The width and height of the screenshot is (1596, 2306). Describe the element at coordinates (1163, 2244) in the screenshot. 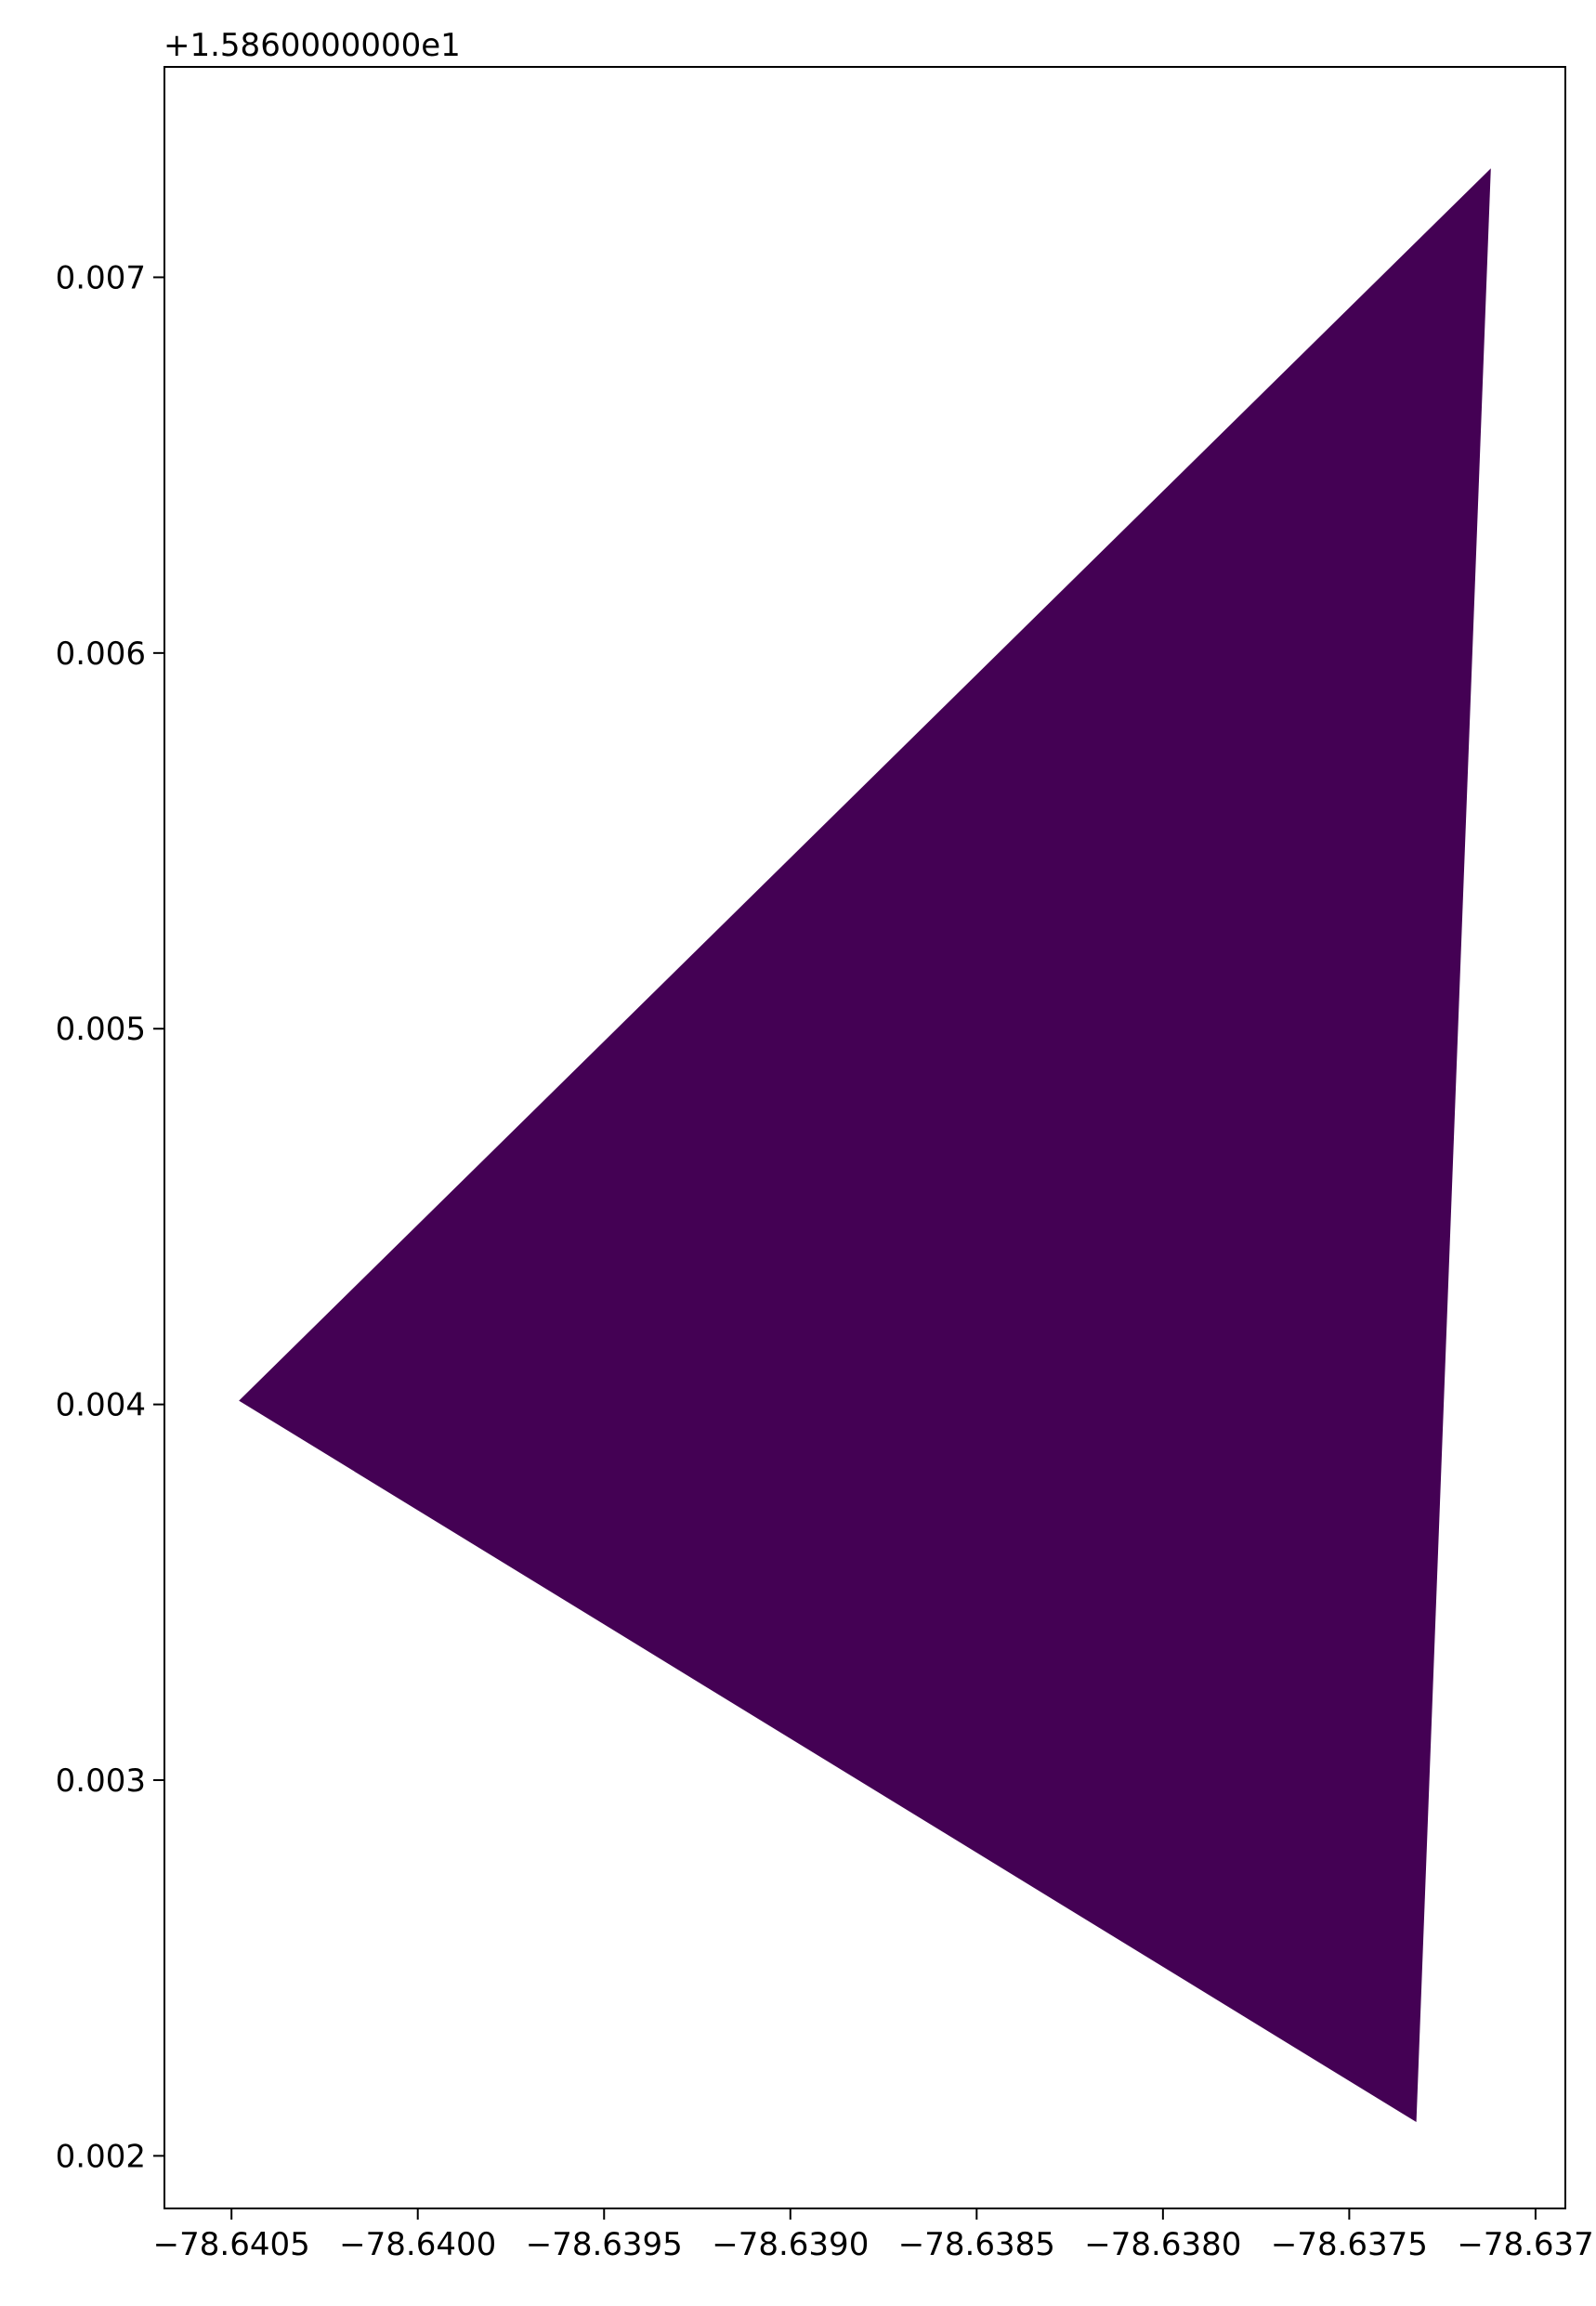

I see `x-tick-label: −78.6380` at that location.